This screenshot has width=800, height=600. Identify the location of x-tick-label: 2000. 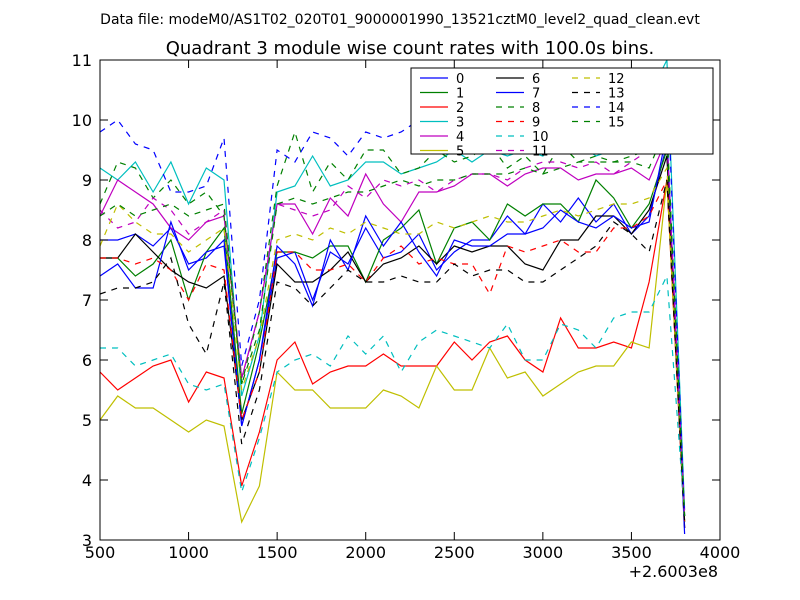
(365, 552).